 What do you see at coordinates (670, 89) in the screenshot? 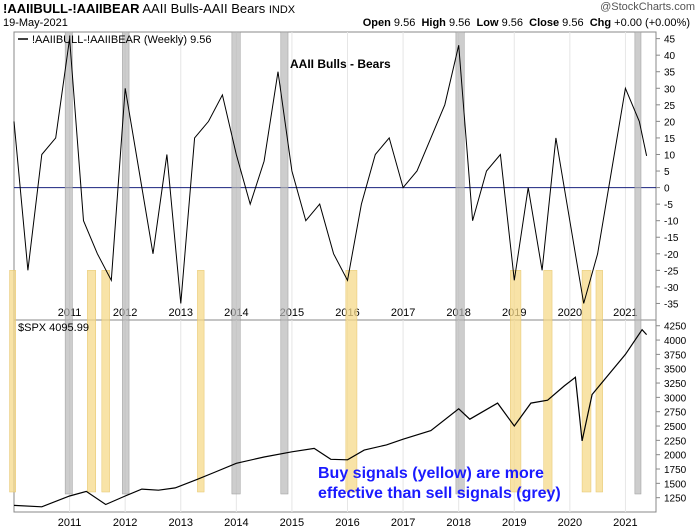
I see `y-tick-label: 30` at bounding box center [670, 89].